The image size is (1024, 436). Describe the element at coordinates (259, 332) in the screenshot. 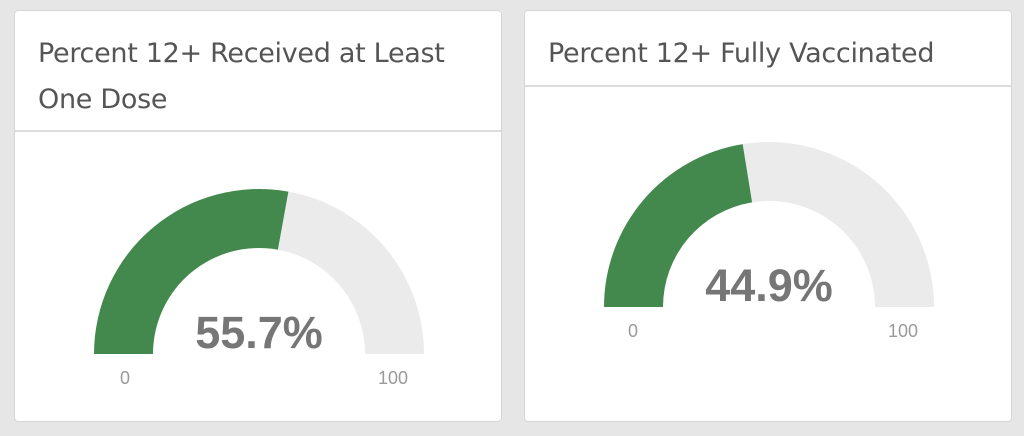

I see `gauge-value-label: 55.7%` at that location.